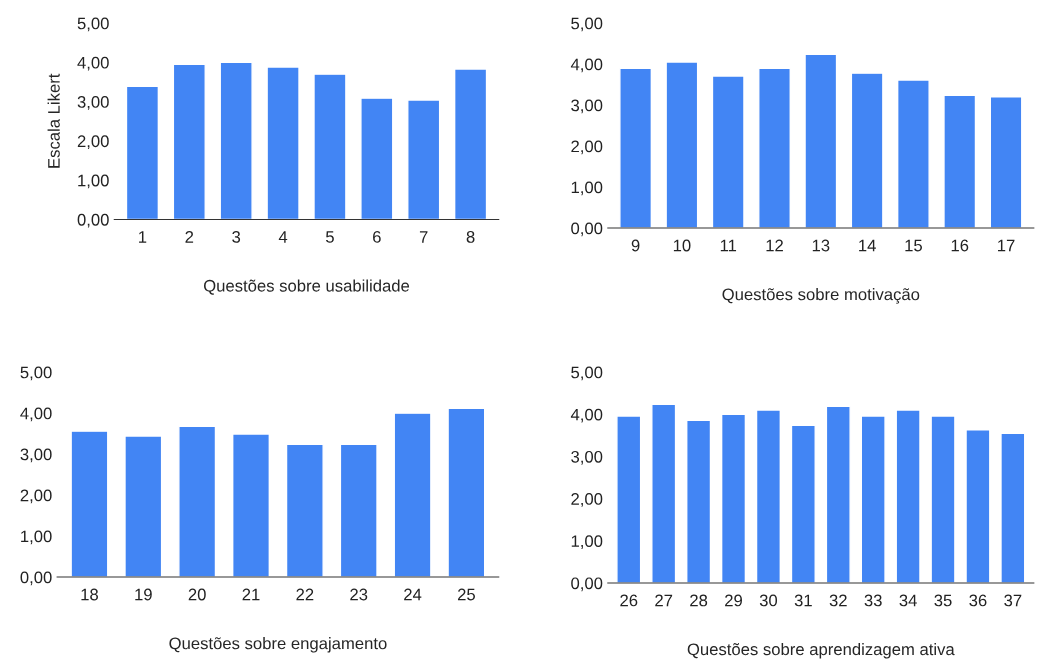  What do you see at coordinates (635, 245) in the screenshot?
I see `x-tick-label: 9` at bounding box center [635, 245].